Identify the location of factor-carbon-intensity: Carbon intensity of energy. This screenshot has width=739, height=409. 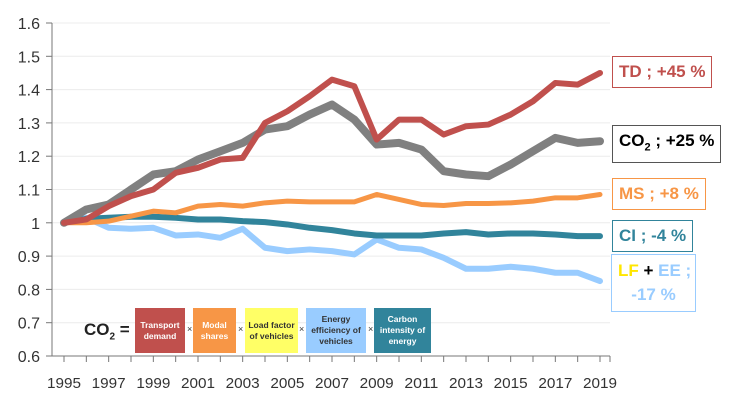
(402, 330).